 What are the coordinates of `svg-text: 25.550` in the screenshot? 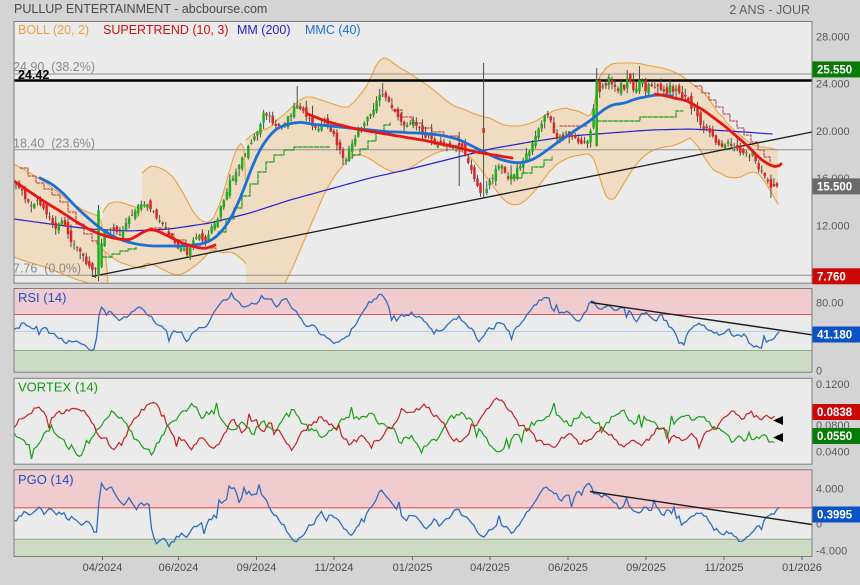 It's located at (834, 71).